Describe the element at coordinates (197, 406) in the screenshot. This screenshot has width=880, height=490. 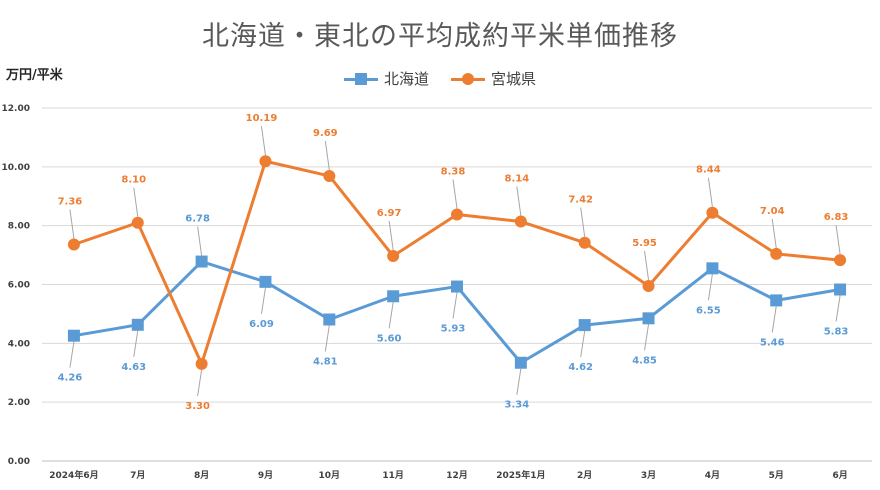
I see `data-label: 3.30` at that location.